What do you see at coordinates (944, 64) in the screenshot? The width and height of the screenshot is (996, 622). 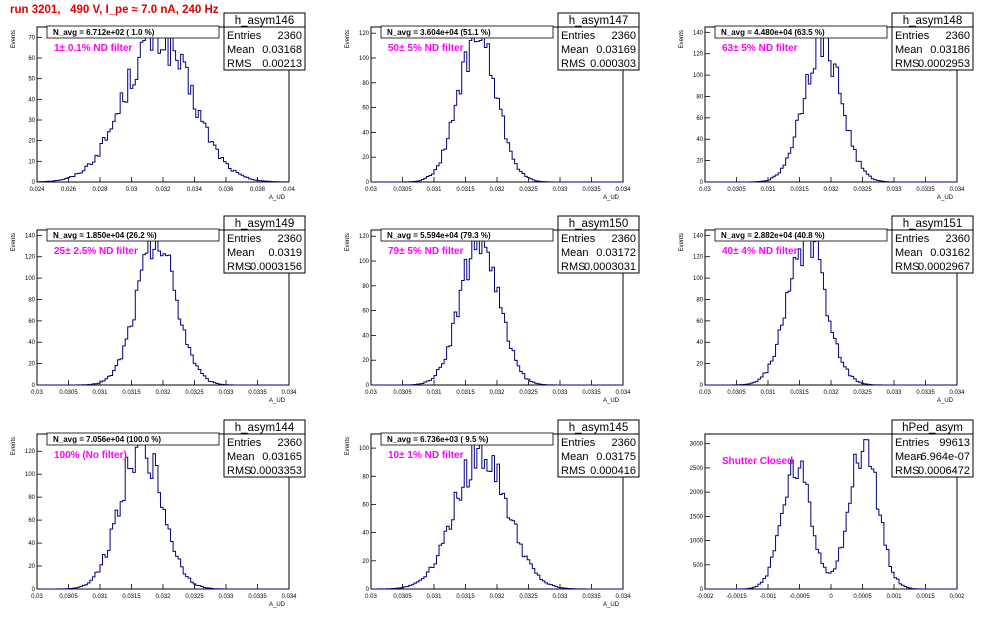 I see `stat-value: 0.0002953` at bounding box center [944, 64].